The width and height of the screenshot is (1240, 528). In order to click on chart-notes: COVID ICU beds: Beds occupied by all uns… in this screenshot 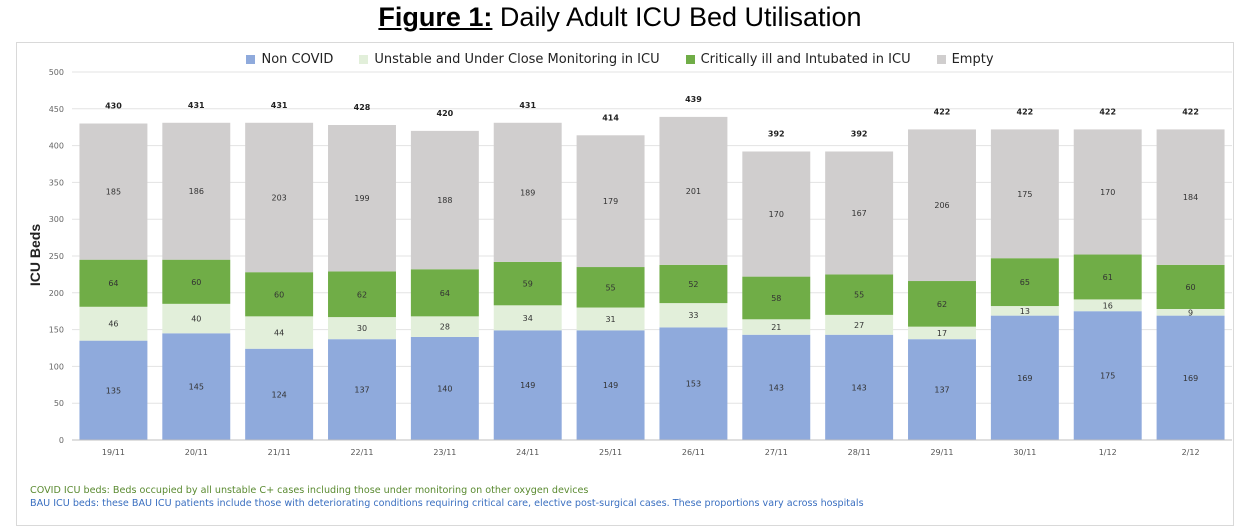, I will do `click(447, 497)`.